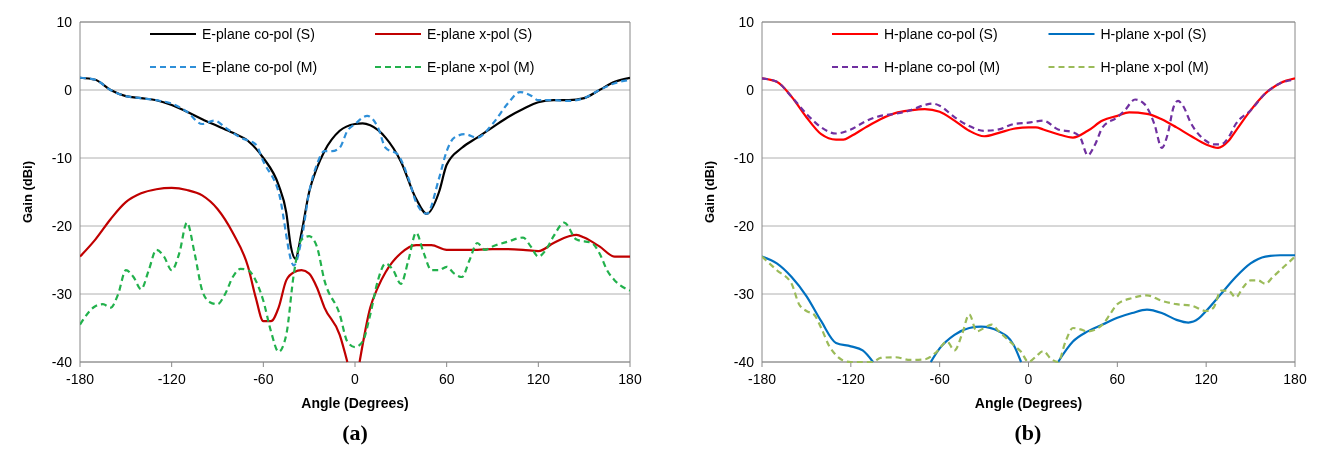 The height and width of the screenshot is (471, 1320). Describe the element at coordinates (258, 34) in the screenshot. I see `legend-label: E-plane co-pol (S)` at that location.